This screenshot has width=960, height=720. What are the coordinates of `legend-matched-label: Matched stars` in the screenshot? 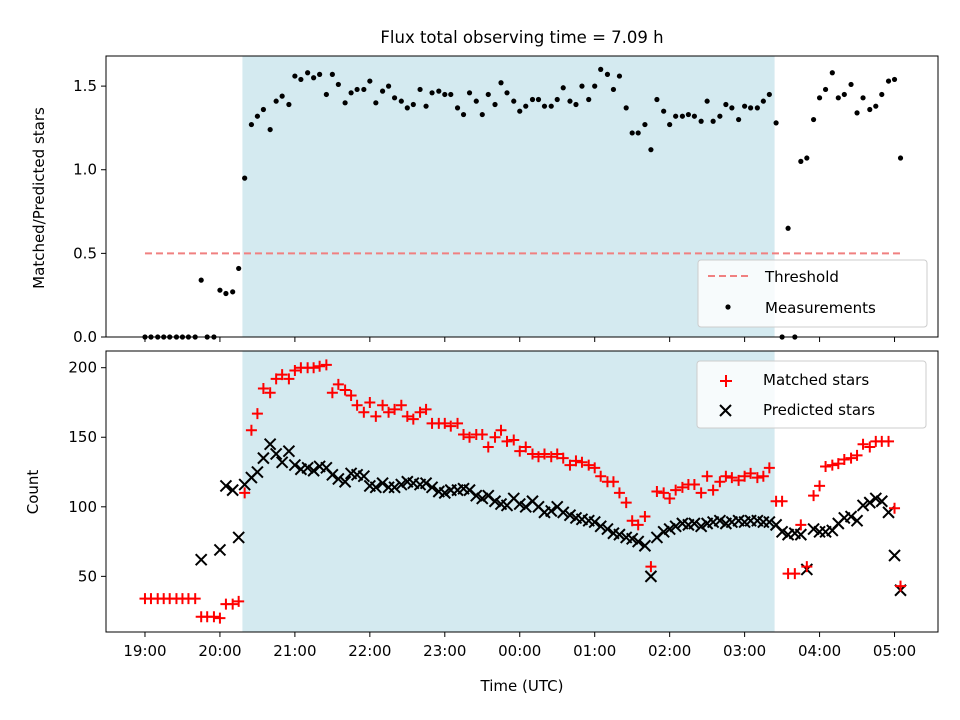 It's located at (816, 380).